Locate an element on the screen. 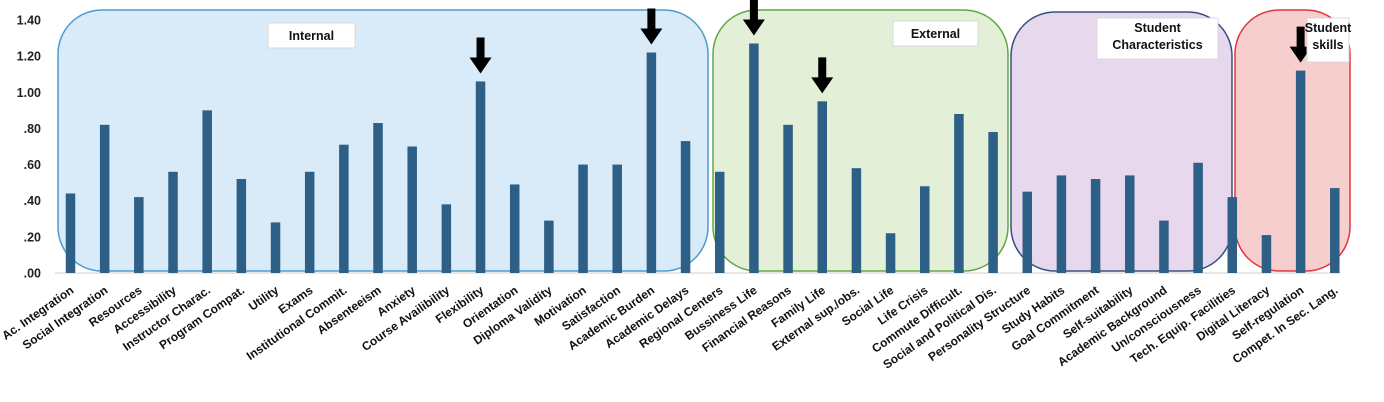  bar-personality-structure is located at coordinates (1027, 232).